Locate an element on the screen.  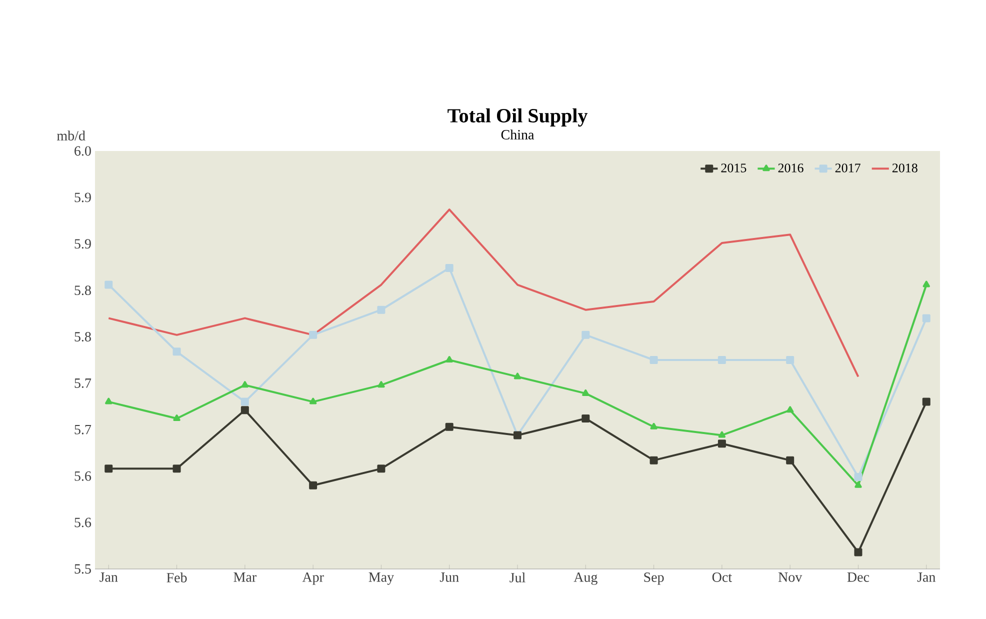
legend-label: 2018 is located at coordinates (905, 168).